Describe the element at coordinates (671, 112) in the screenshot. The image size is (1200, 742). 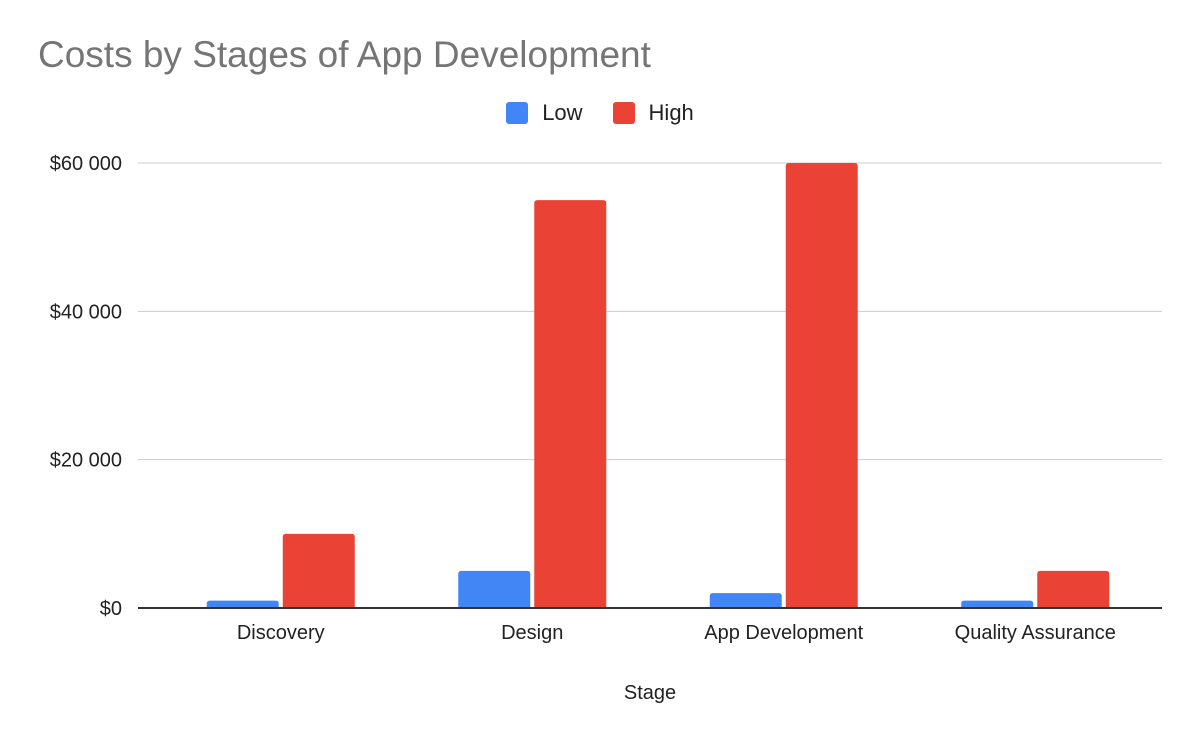
I see `legend-label: High` at that location.